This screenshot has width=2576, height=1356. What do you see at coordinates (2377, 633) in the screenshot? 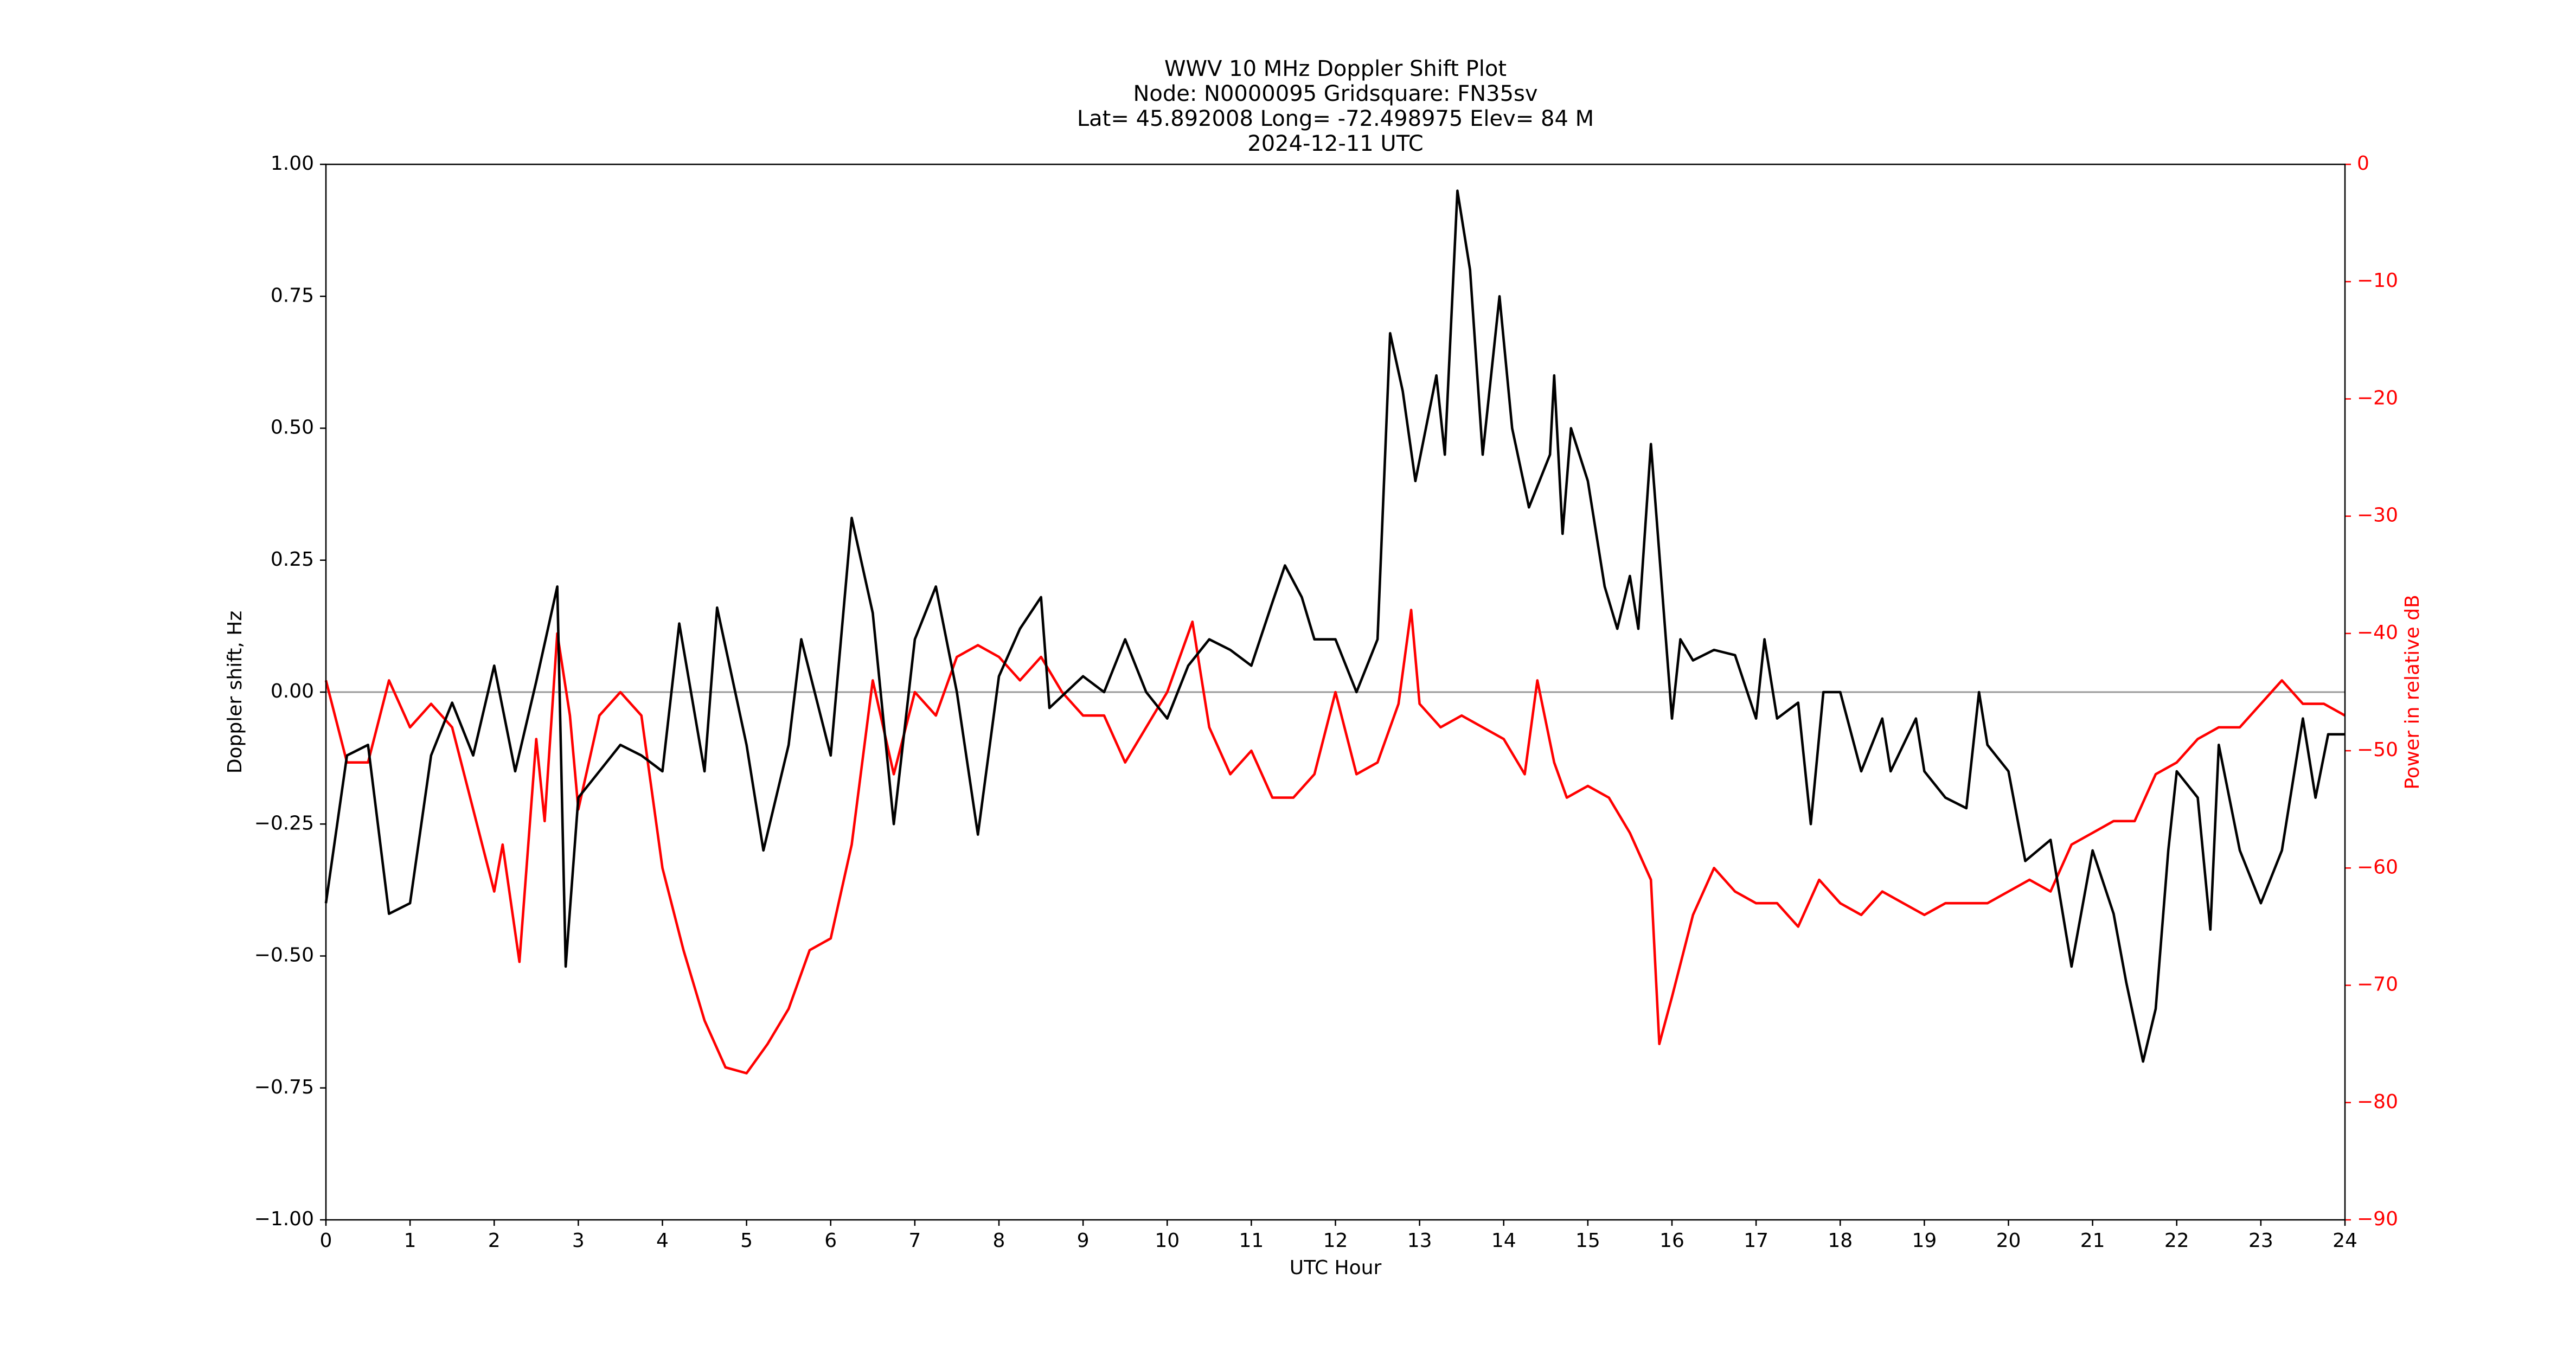
I see `y2-tick-label: −40` at bounding box center [2377, 633].